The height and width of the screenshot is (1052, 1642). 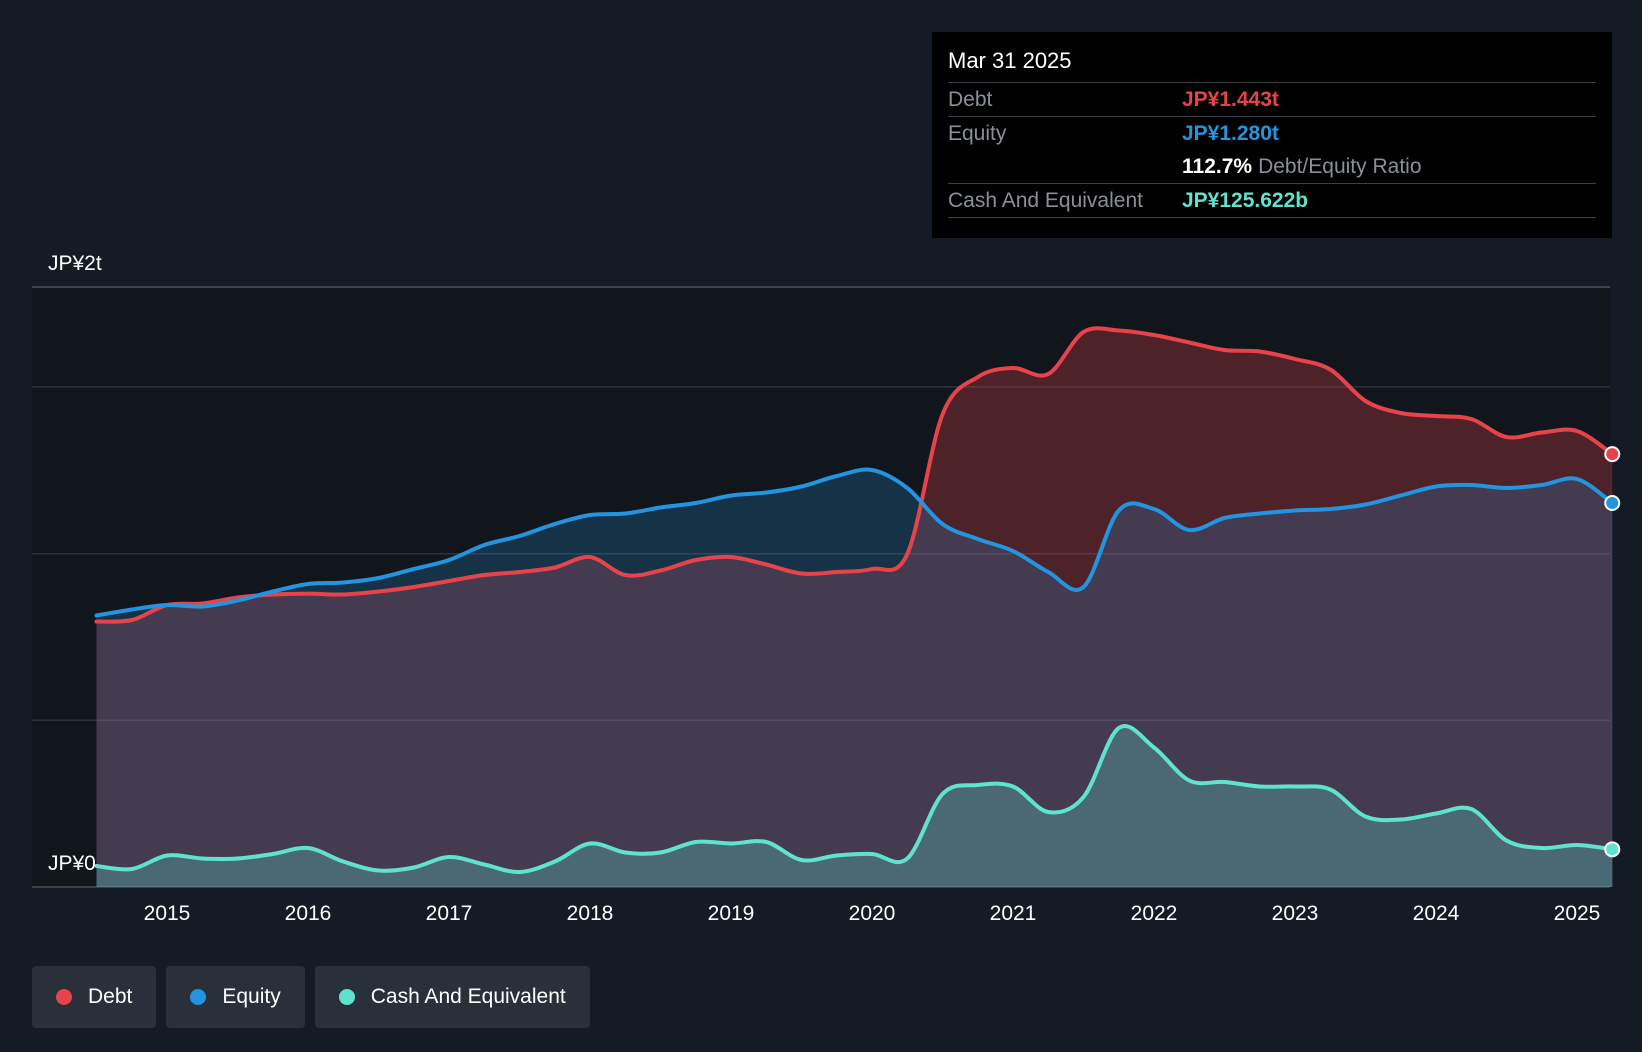 I want to click on legend-item-debt: Debt, so click(x=94, y=997).